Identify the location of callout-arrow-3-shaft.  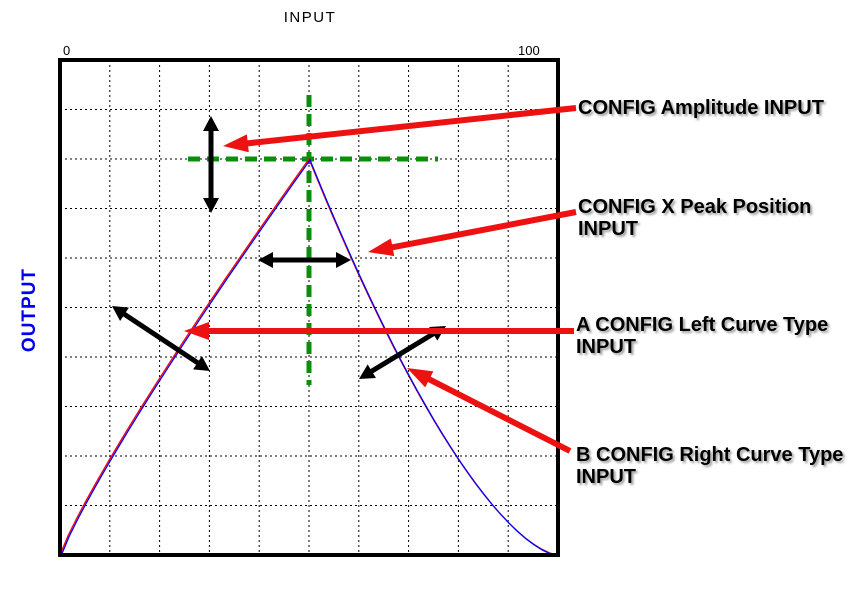
(496, 413).